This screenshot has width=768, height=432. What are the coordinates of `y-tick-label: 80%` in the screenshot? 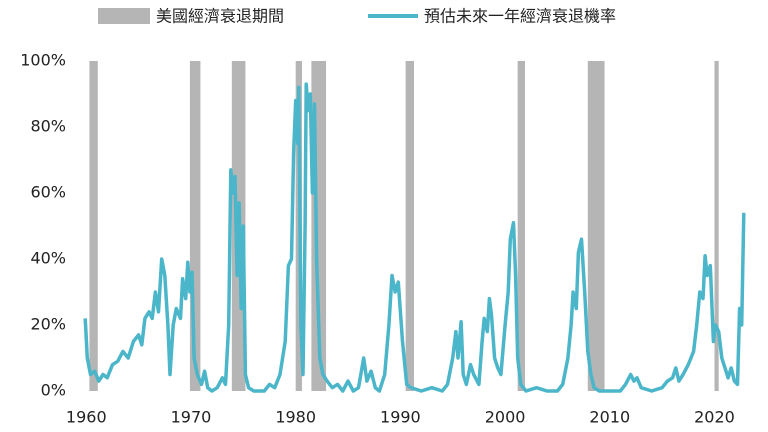 It's located at (48, 126).